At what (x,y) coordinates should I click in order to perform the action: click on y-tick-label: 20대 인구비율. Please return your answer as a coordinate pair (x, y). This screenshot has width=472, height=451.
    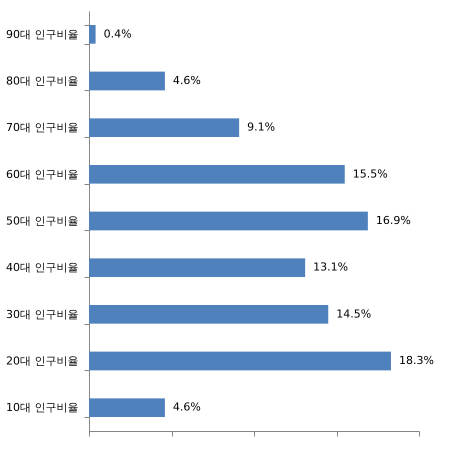
    Looking at the image, I should click on (42, 361).